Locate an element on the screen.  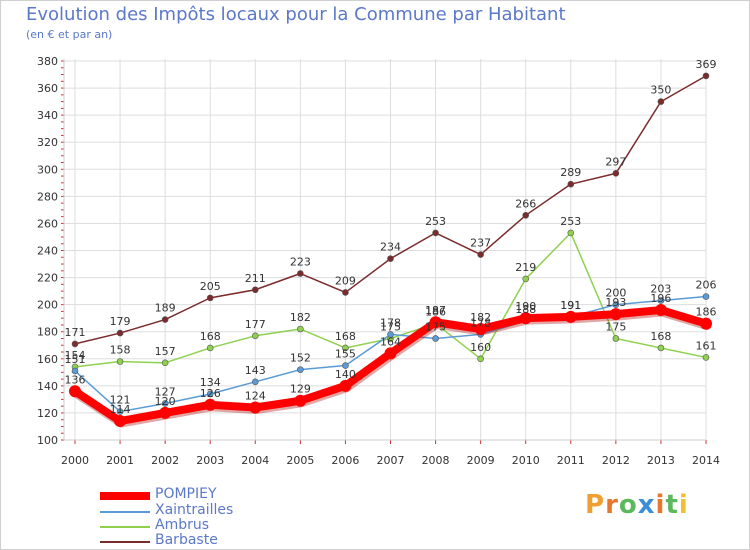
legend-label-xaintrailles: Xaintrailles is located at coordinates (194, 510).